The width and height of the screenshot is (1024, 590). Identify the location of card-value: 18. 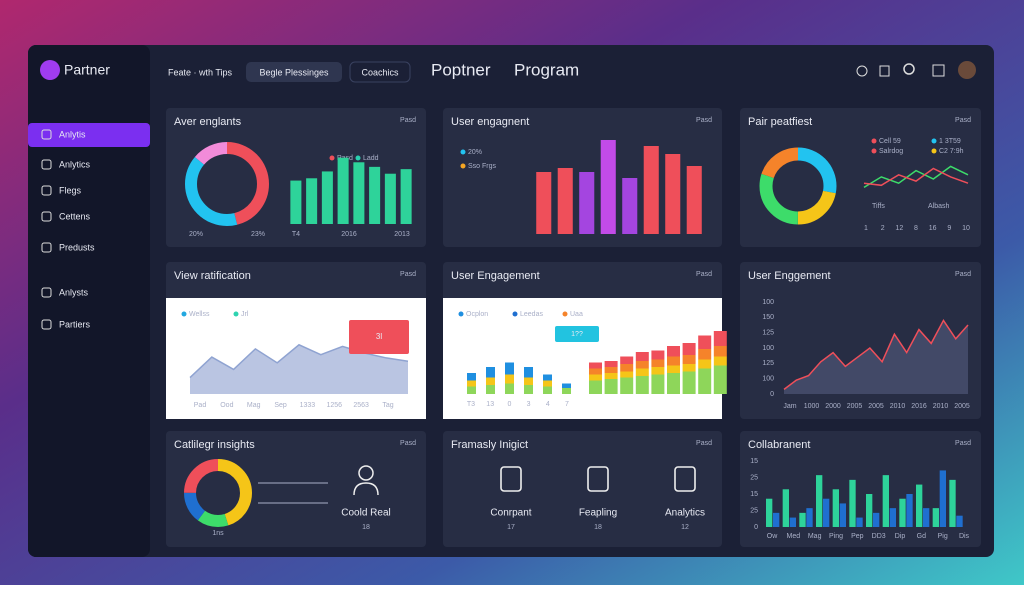
(366, 527).